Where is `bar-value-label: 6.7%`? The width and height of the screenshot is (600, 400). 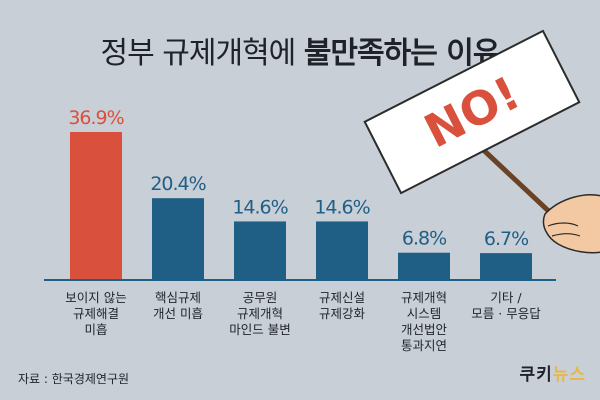 bar-value-label: 6.7% is located at coordinates (506, 239).